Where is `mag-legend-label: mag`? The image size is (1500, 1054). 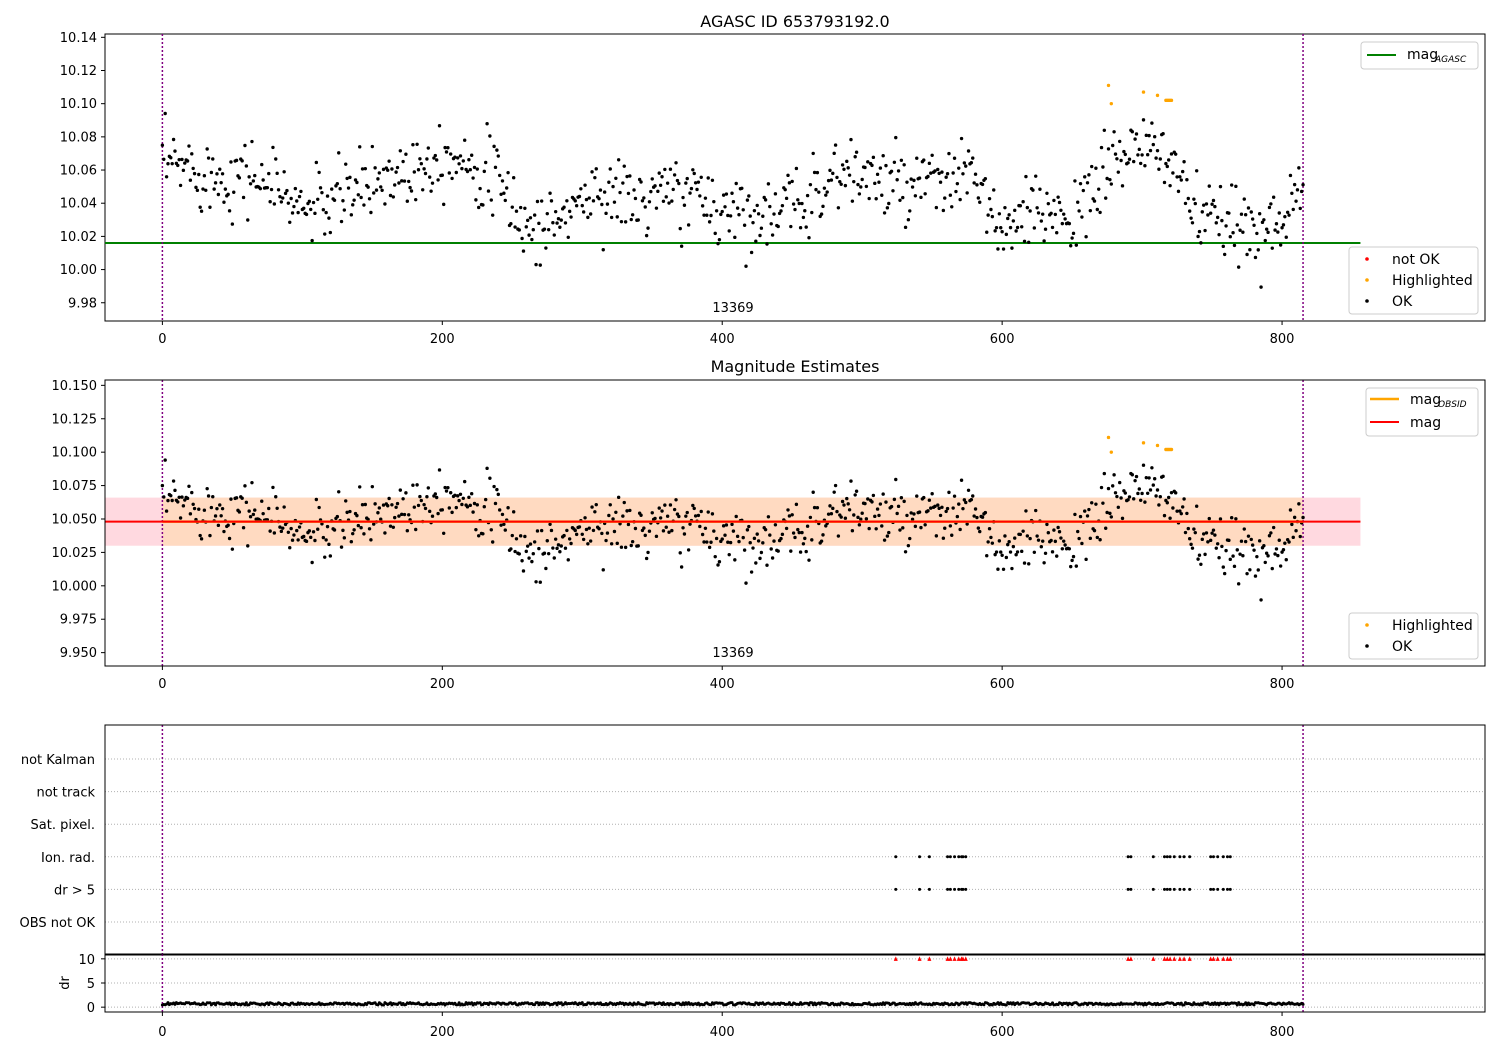
mag-legend-label: mag is located at coordinates (1425, 423).